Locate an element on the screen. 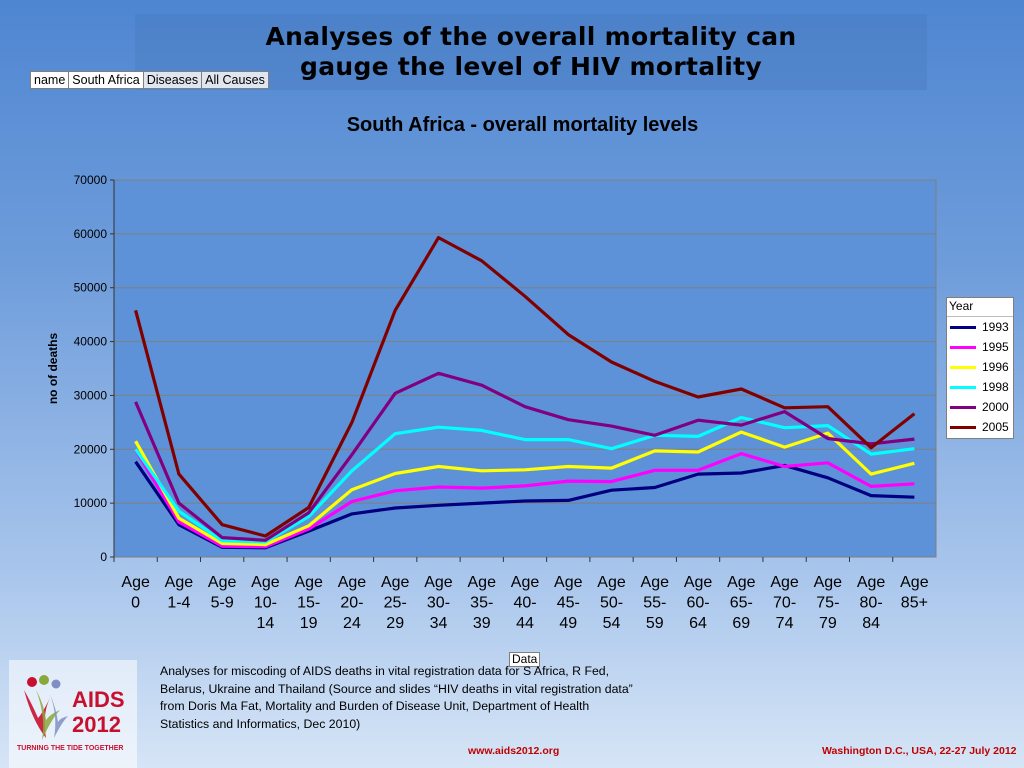  x-tick-label: Age 5-9 is located at coordinates (222, 593).